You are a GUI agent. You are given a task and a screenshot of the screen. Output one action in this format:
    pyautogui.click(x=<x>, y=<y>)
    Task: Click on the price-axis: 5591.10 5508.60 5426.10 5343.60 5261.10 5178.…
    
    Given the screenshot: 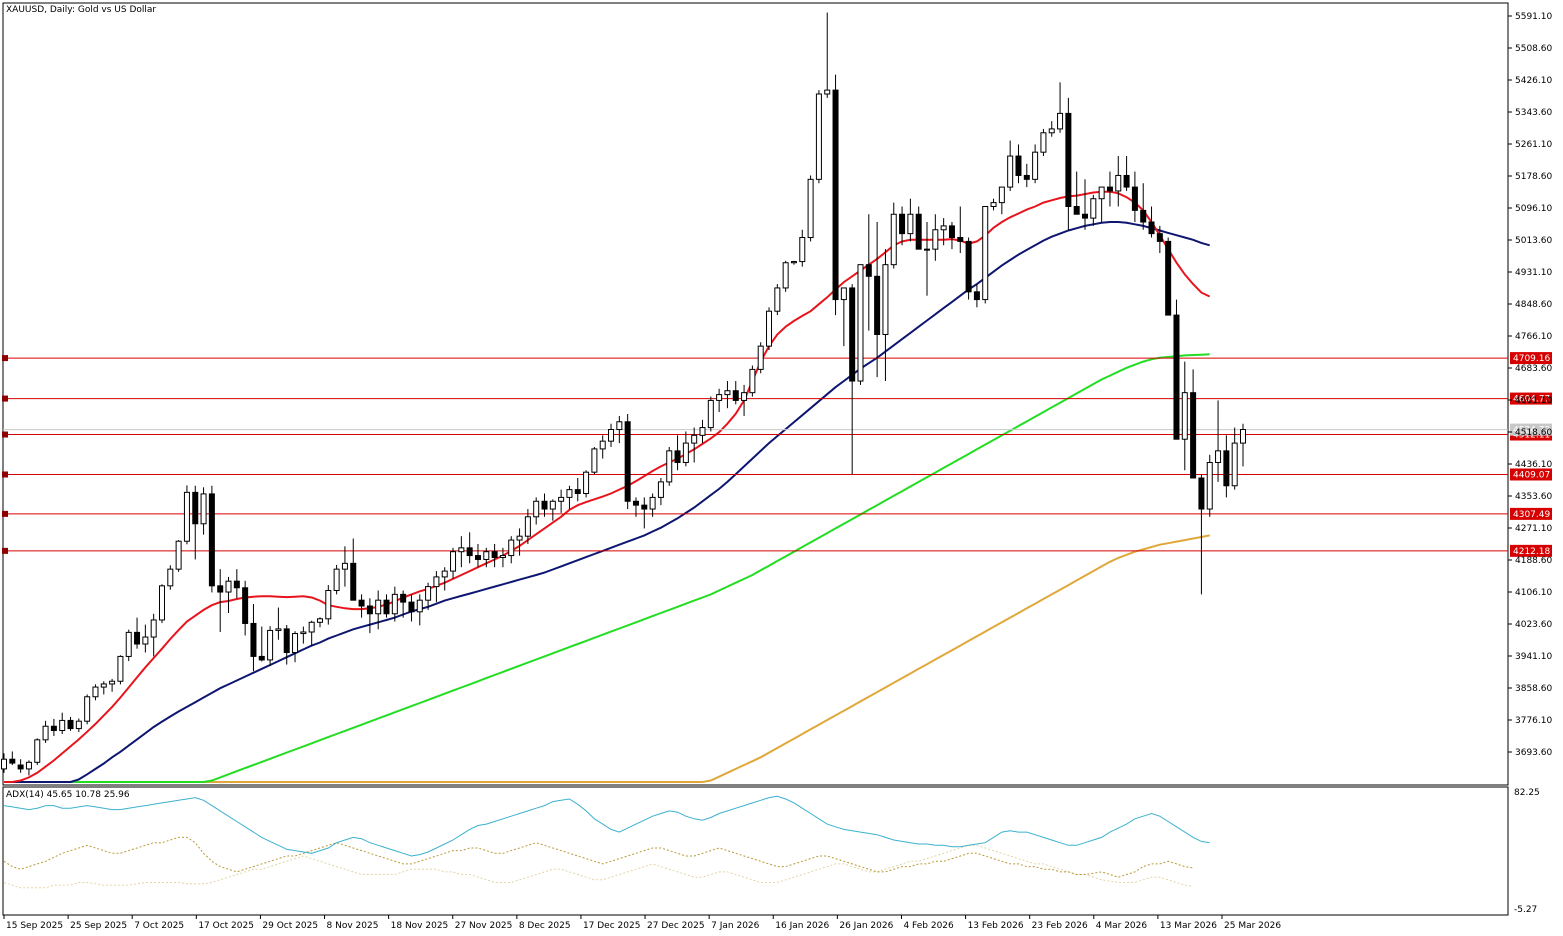 What is the action you would take?
    pyautogui.click(x=1530, y=385)
    